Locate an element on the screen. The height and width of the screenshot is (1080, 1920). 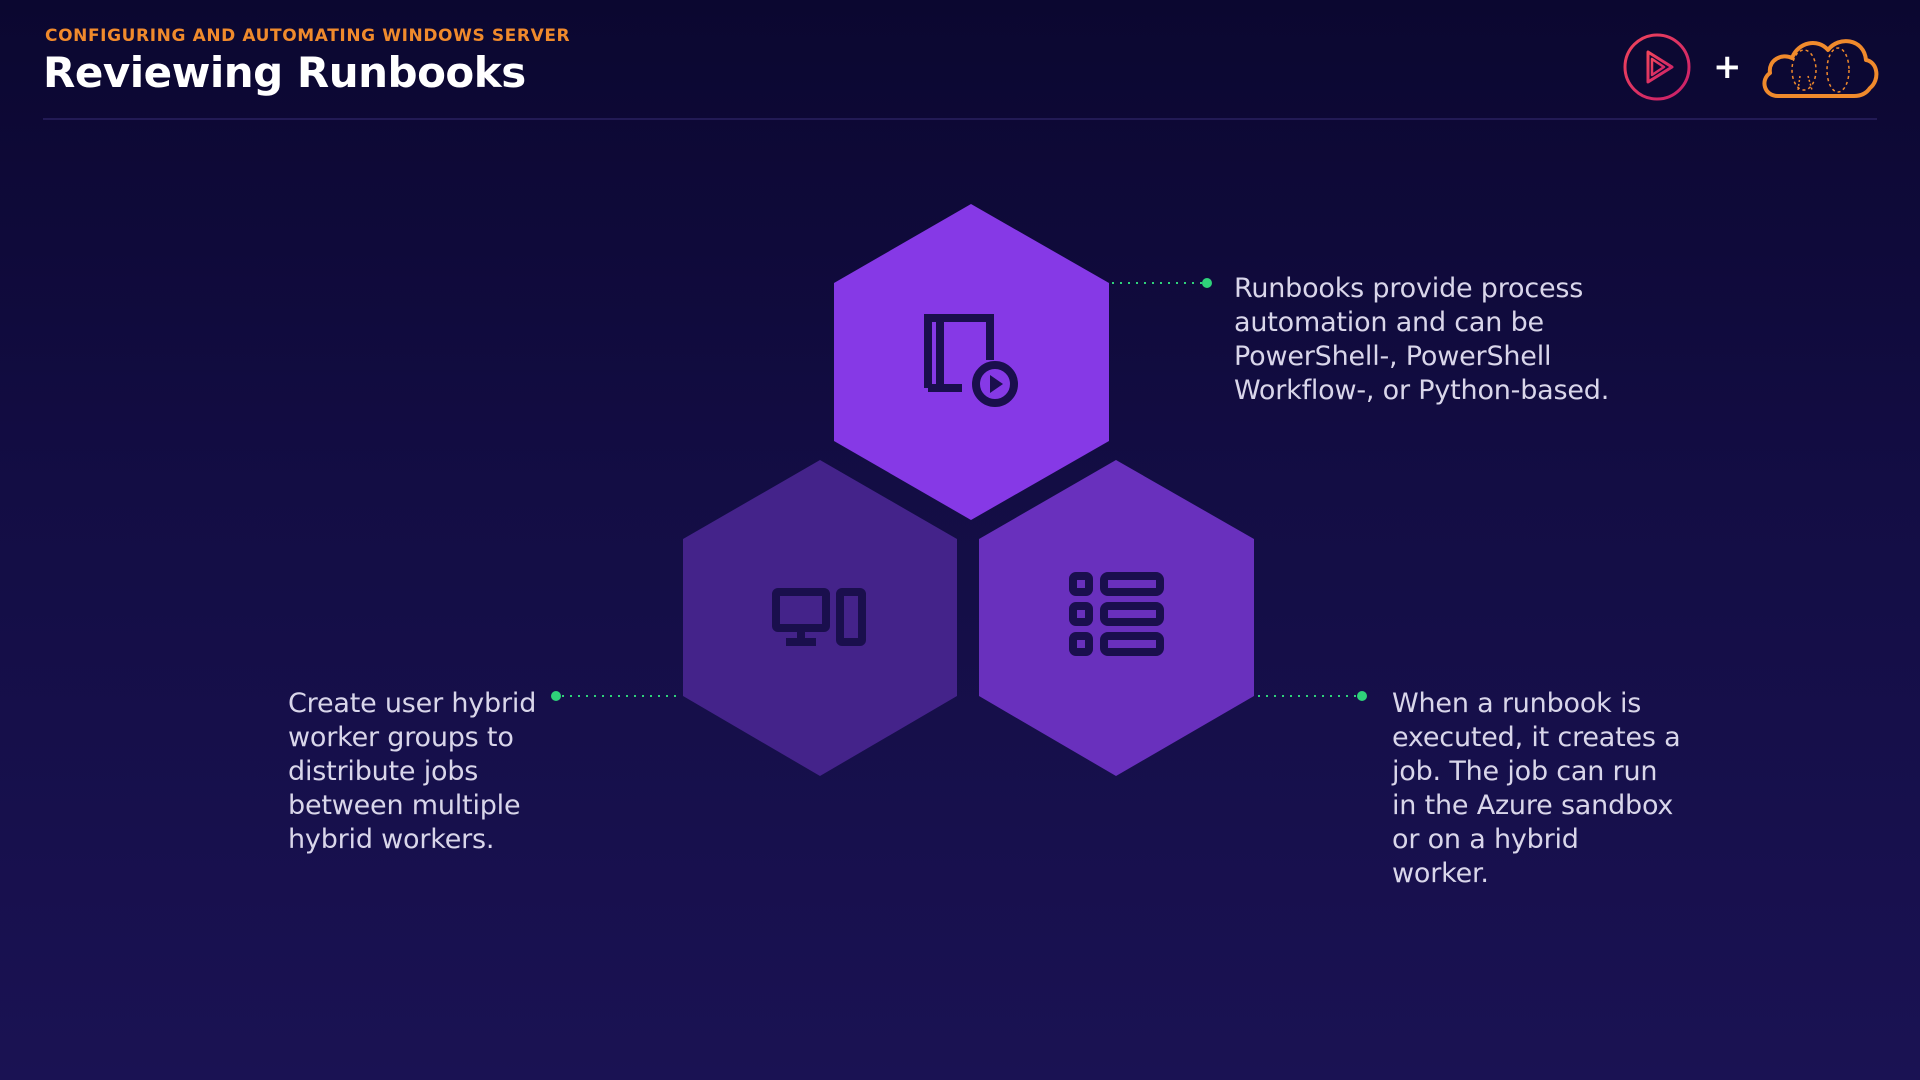
pluralsight-logo-icon is located at coordinates (1657, 67).